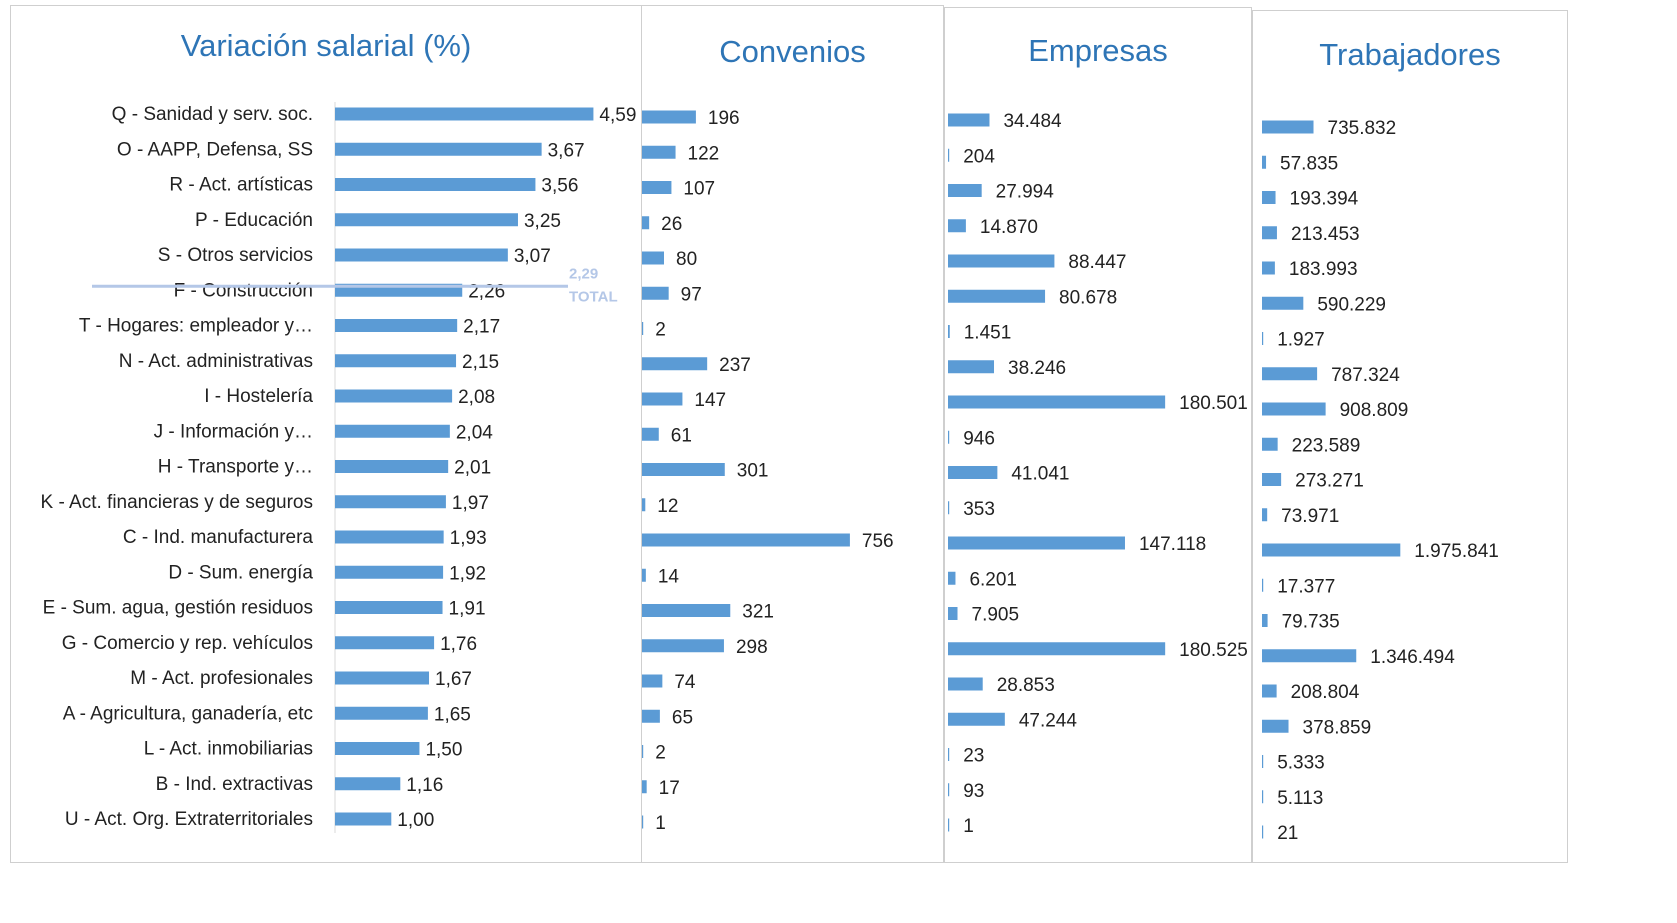  I want to click on data-label: 65, so click(682, 717).